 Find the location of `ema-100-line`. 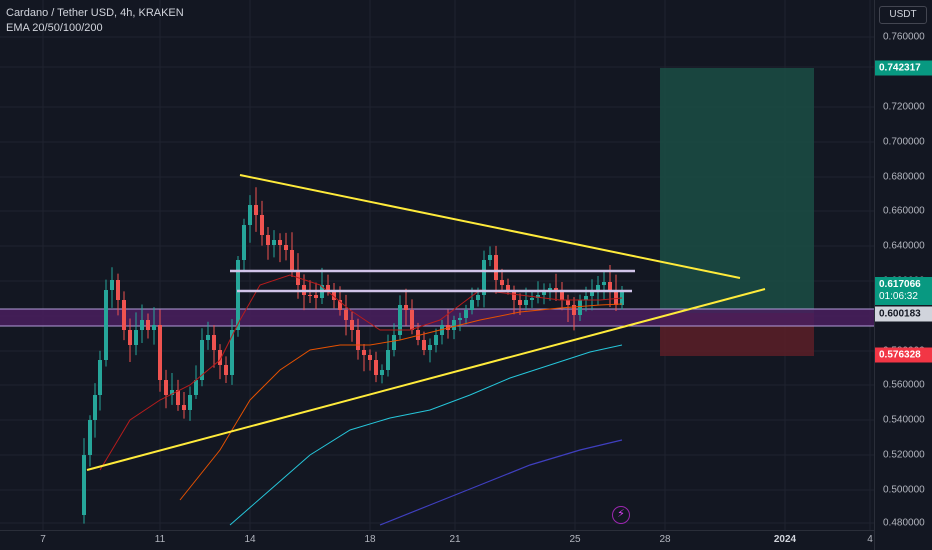

ema-100-line is located at coordinates (426, 435).